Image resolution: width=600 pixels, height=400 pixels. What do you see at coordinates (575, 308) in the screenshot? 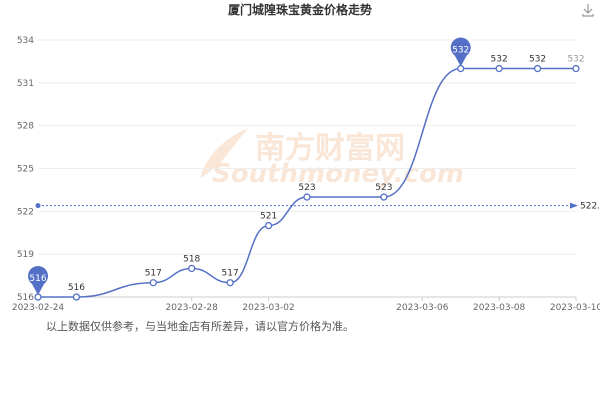
I see `x-tick-label: 2023-03-10` at bounding box center [575, 308].